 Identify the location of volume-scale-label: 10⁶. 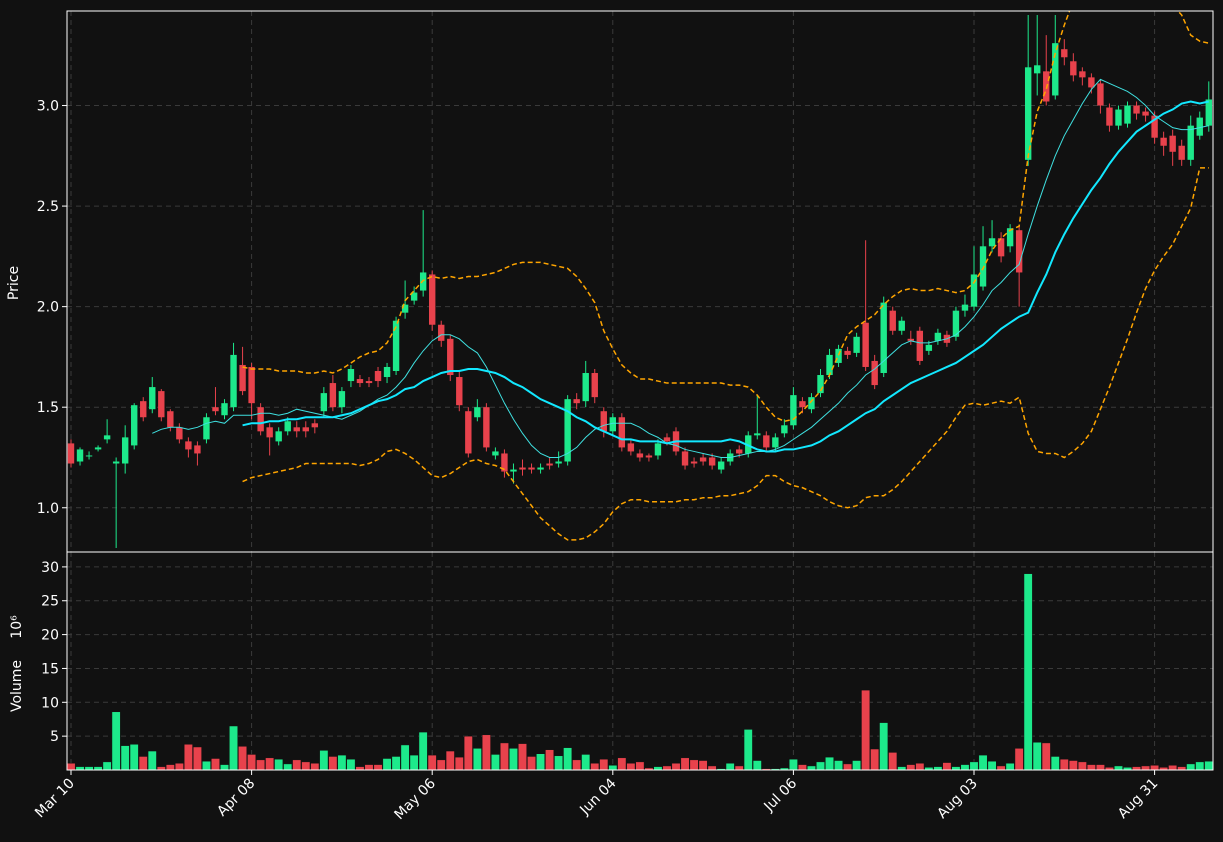
(17, 627).